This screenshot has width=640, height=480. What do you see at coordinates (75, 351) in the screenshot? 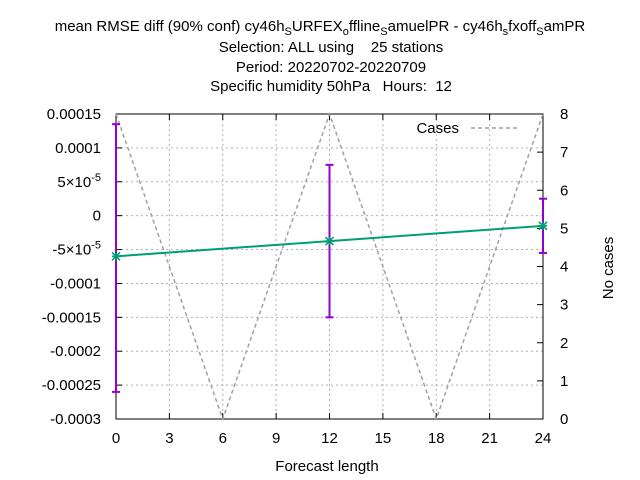
I see `y-tick-label: -0.0002` at bounding box center [75, 351].